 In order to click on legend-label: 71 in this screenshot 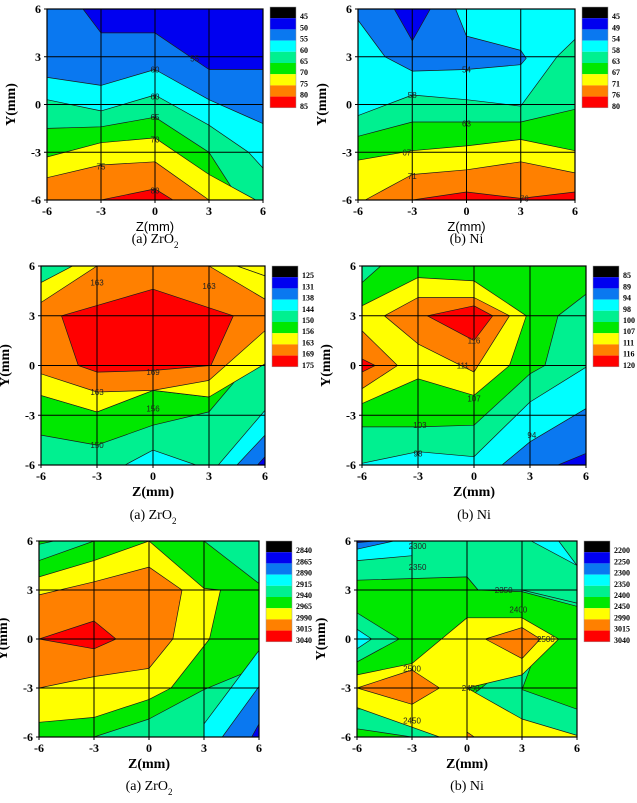, I will do `click(616, 83)`.